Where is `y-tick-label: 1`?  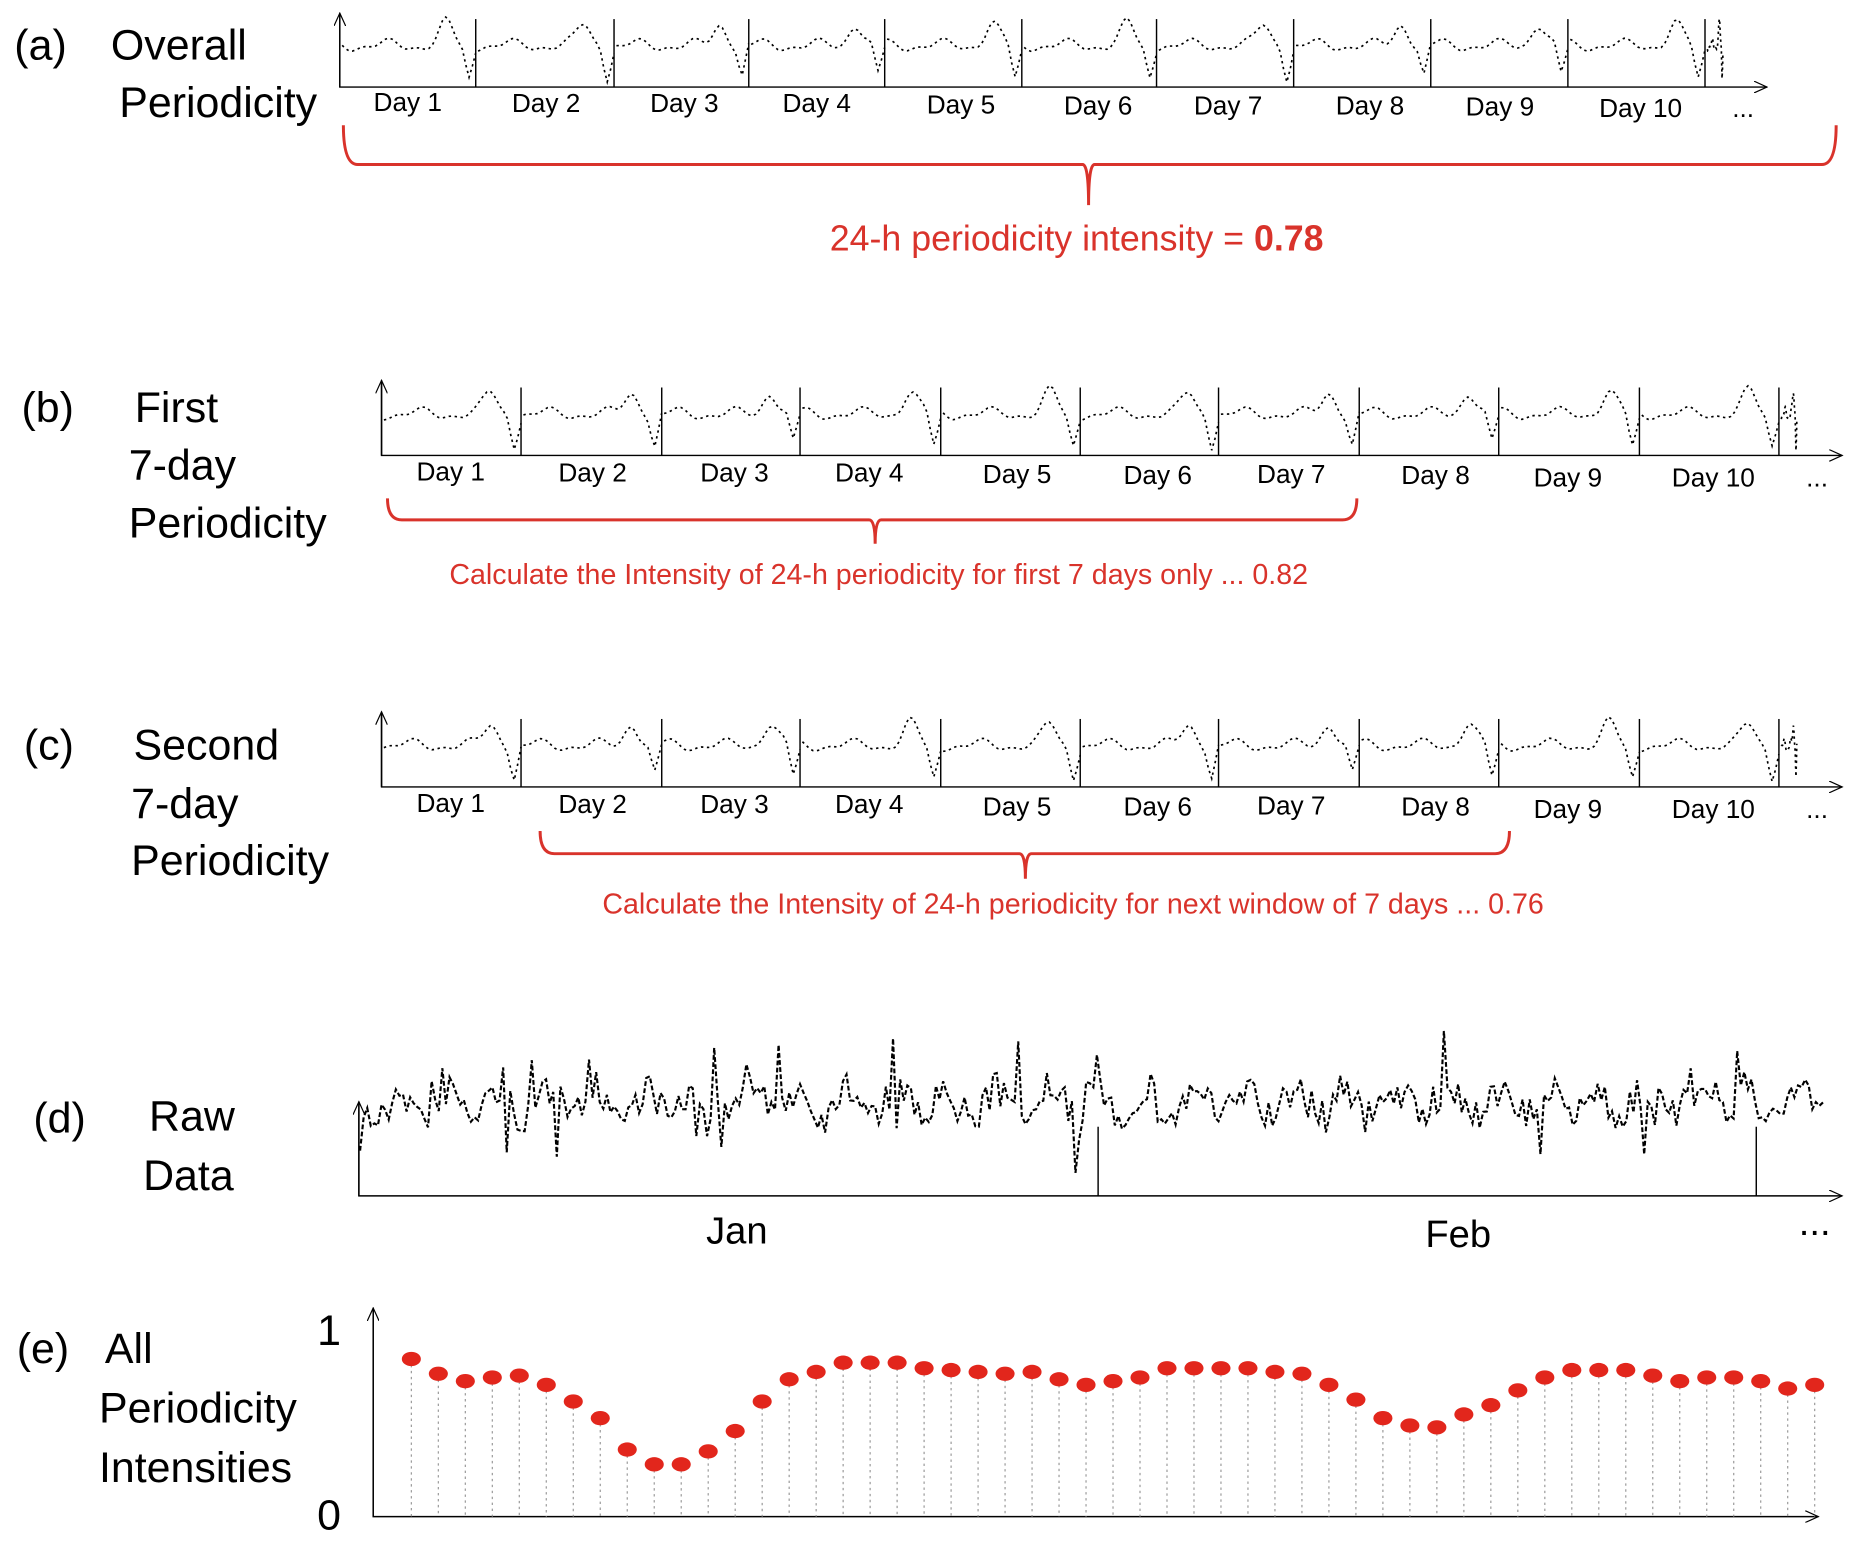 y-tick-label: 1 is located at coordinates (329, 1331).